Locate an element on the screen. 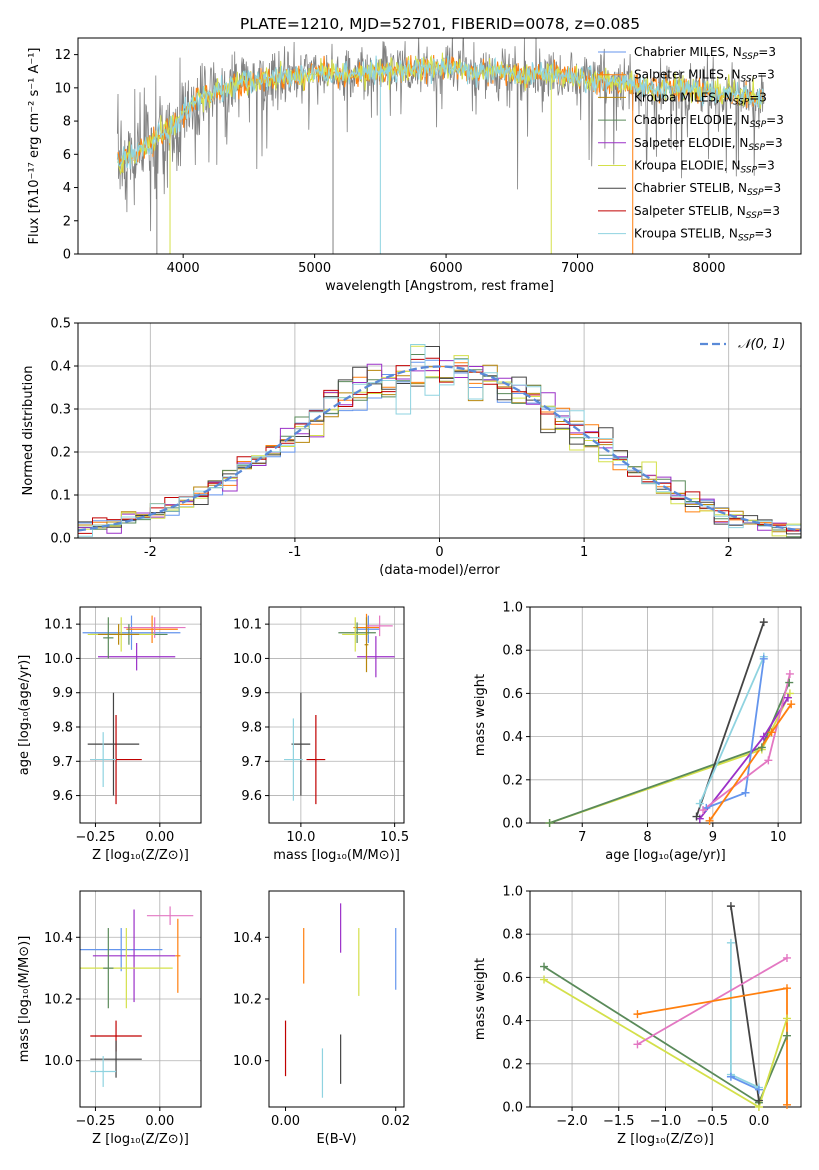  y-tick-label: 0.0 is located at coordinates (512, 824).